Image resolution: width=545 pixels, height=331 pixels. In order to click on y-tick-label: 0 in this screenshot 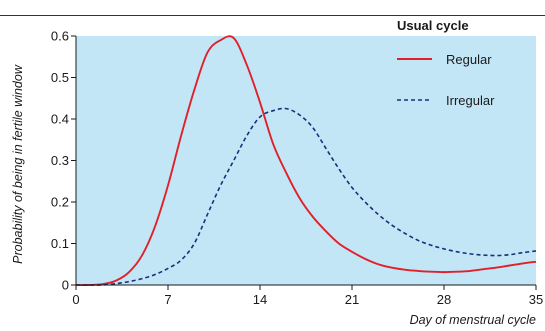, I will do `click(65, 285)`.